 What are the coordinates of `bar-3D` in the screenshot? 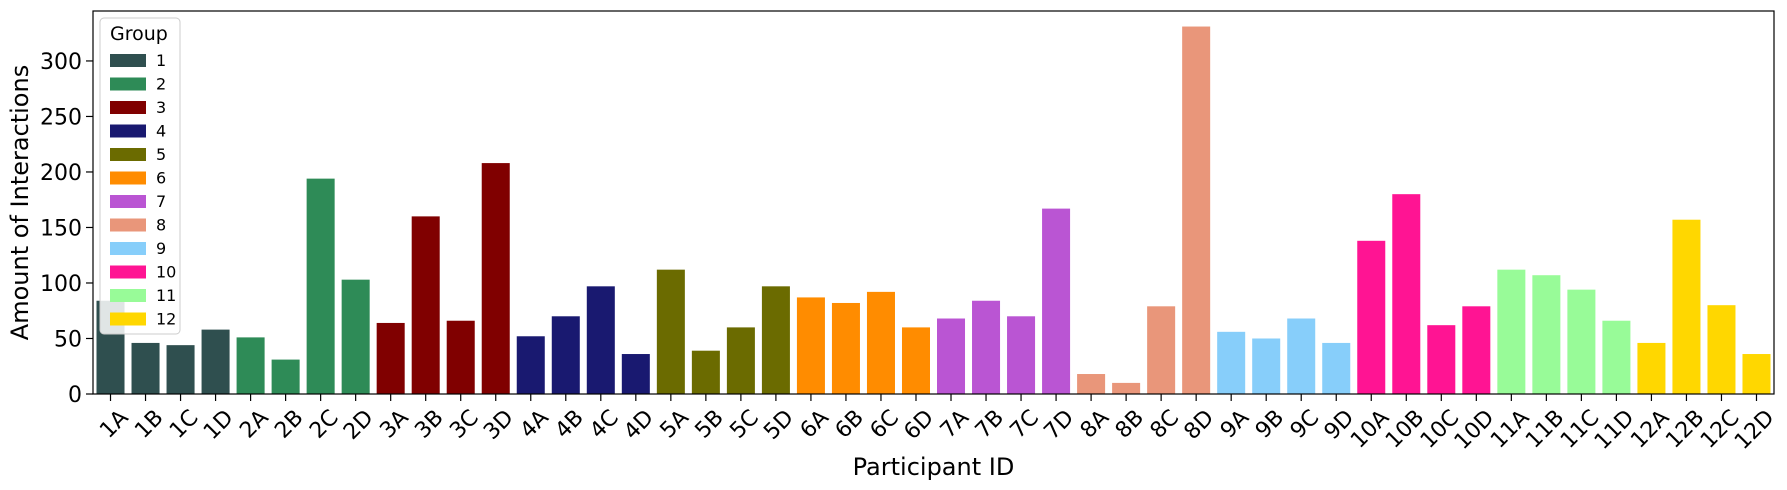 It's located at (495, 278).